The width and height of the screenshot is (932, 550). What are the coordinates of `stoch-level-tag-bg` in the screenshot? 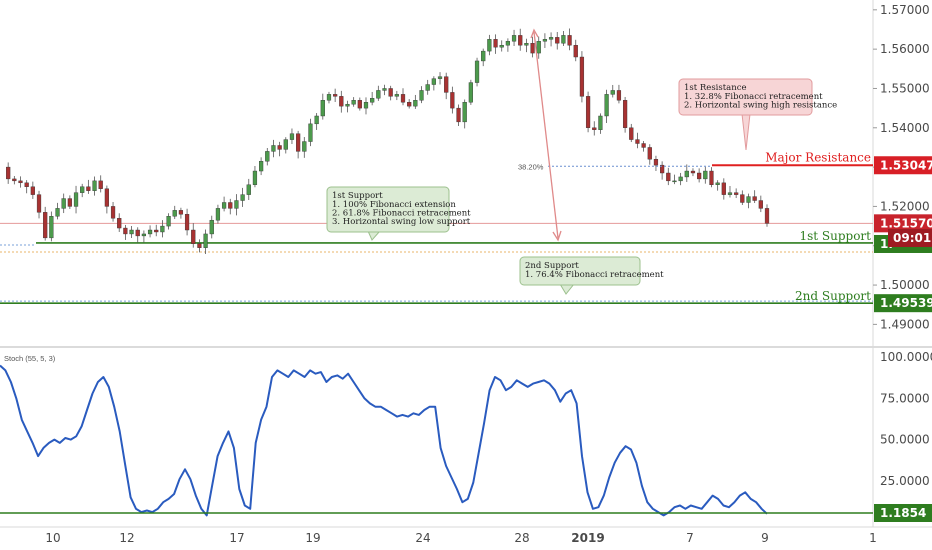 It's located at (903, 513).